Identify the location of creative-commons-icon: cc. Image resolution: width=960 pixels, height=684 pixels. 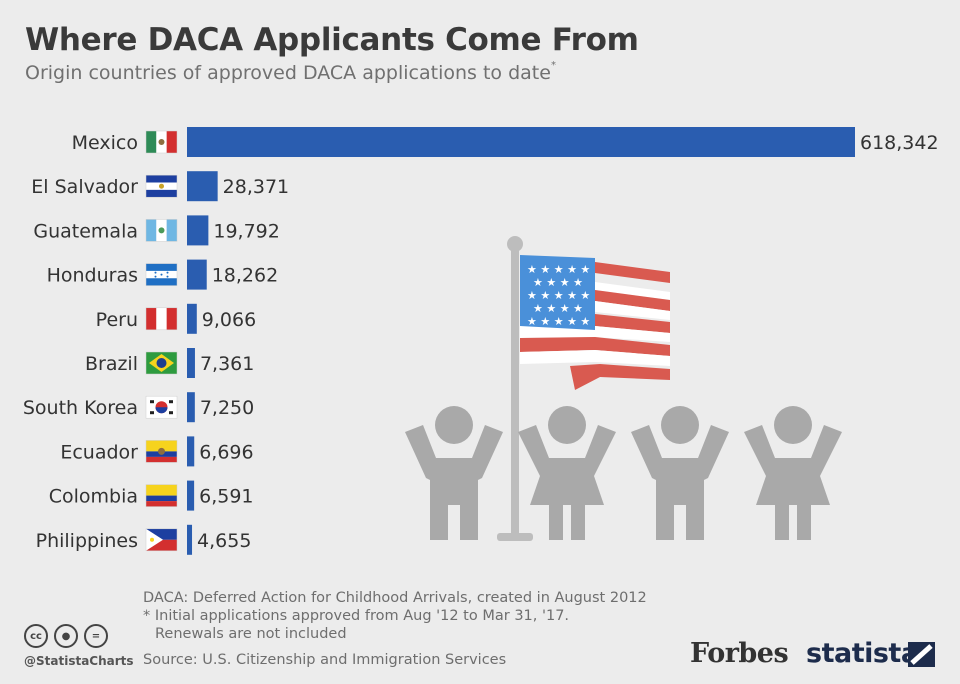
(36, 636).